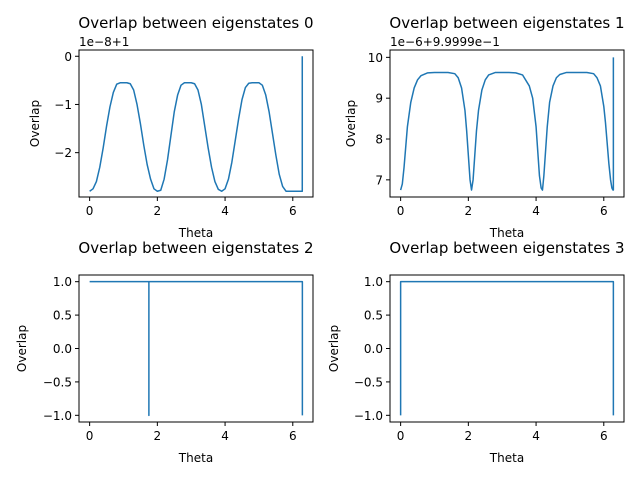 The width and height of the screenshot is (640, 480). I want to click on axis-offset-text: 1e−6+9.9999e−1, so click(445, 42).